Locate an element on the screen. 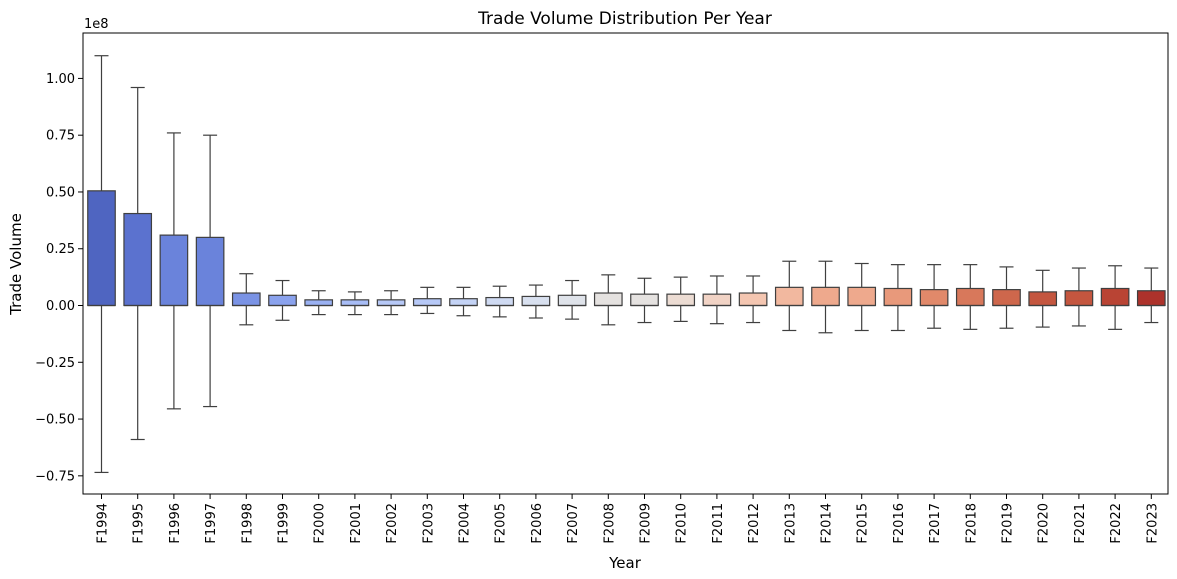 This screenshot has width=1177, height=579. y-axis: −0.75 −0.50 −0.25 0.00 0.25 0.50 0.75 1.00 is located at coordinates (59, 278).